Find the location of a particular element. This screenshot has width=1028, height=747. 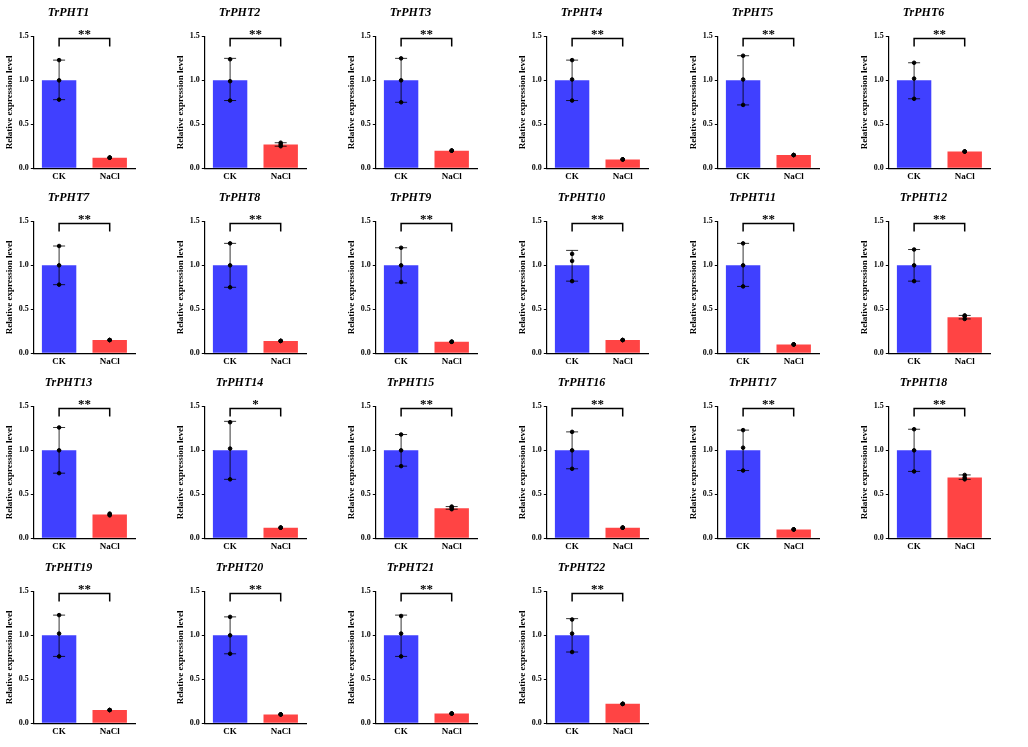

chart-title: TrPHT9 is located at coordinates (410, 197).